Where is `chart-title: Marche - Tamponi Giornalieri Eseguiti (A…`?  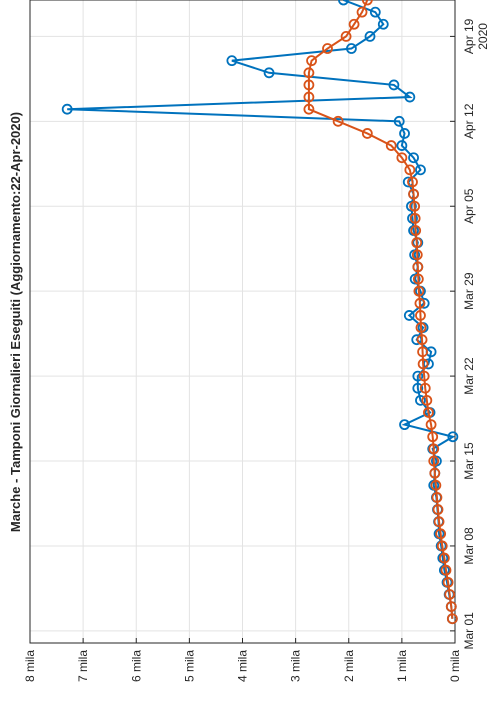 chart-title: Marche - Tamponi Giornalieri Eseguiti (A… is located at coordinates (15, 322).